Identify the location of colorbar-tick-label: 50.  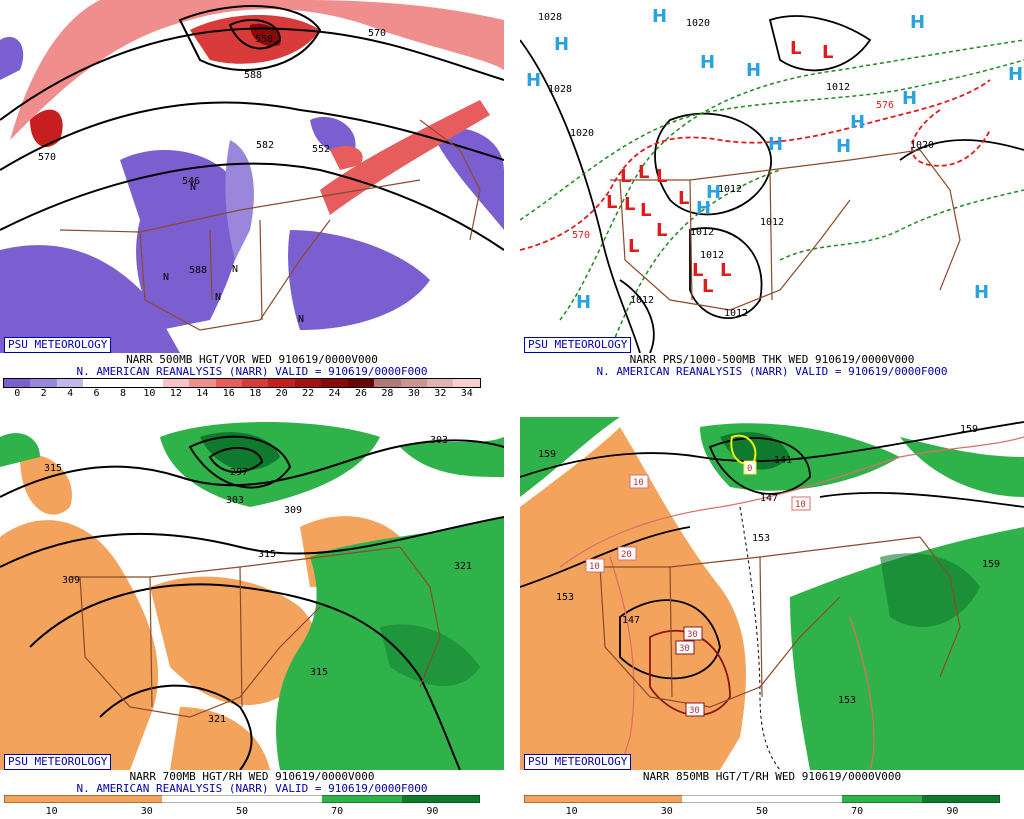
(762, 811).